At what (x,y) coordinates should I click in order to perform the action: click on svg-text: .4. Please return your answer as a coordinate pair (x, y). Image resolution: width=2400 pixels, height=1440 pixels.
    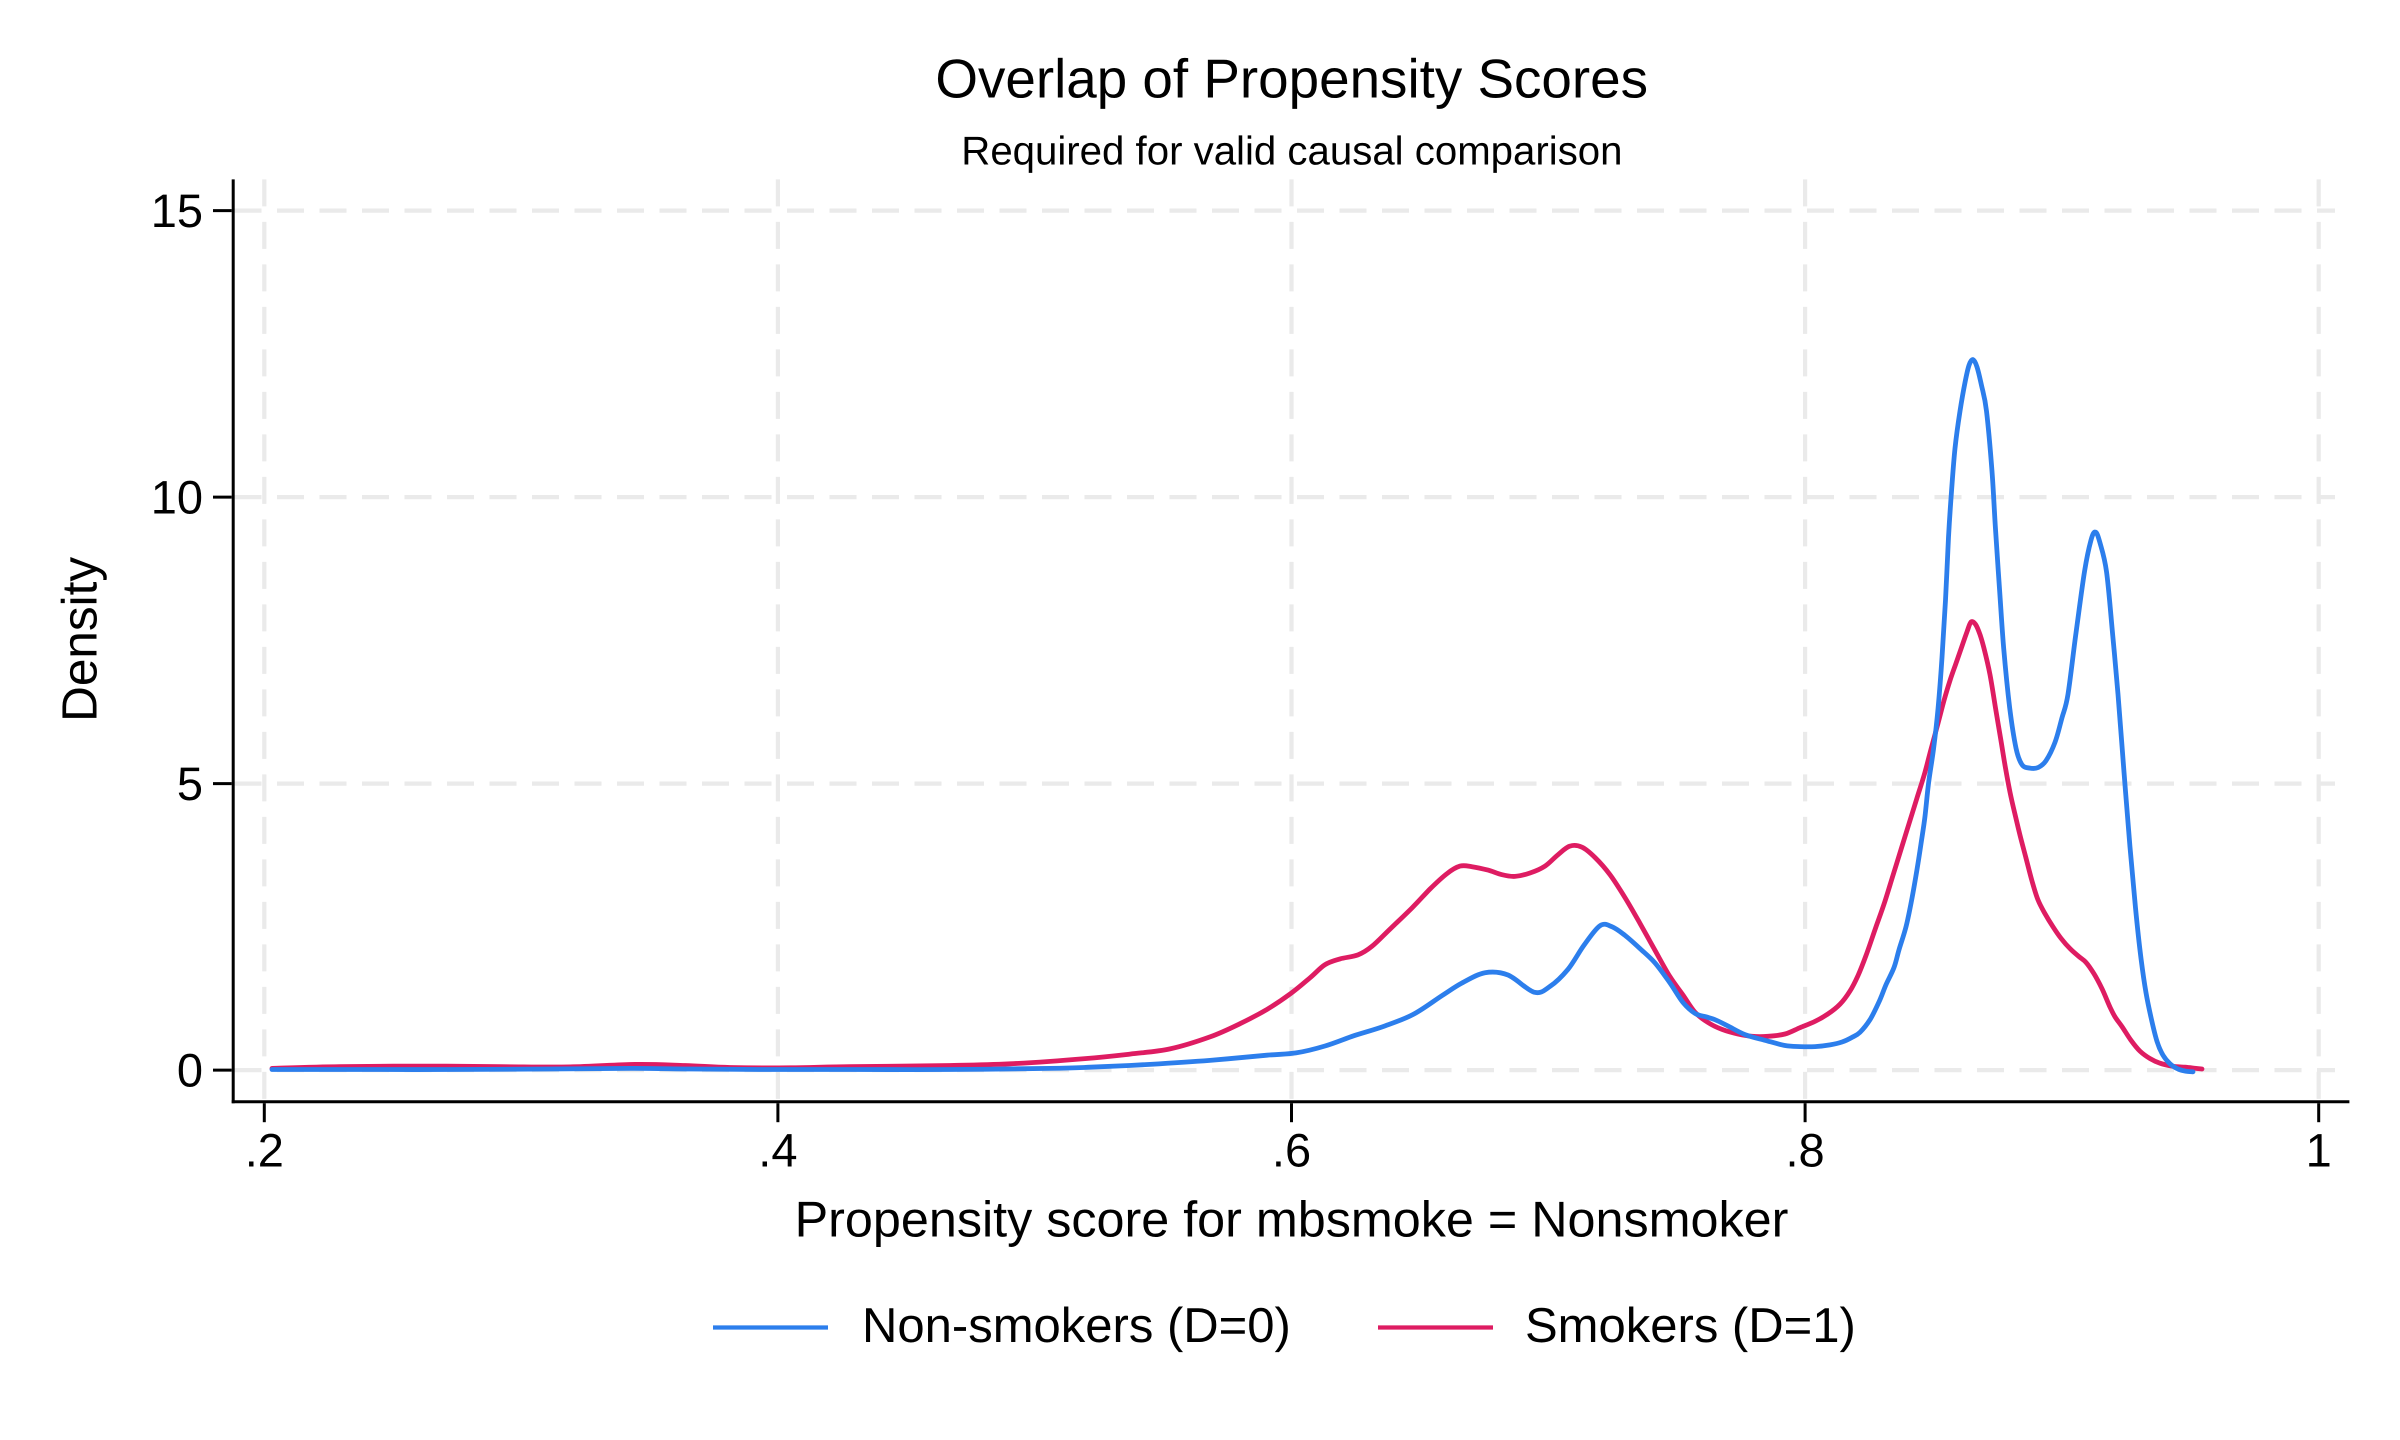
    Looking at the image, I should click on (777, 1150).